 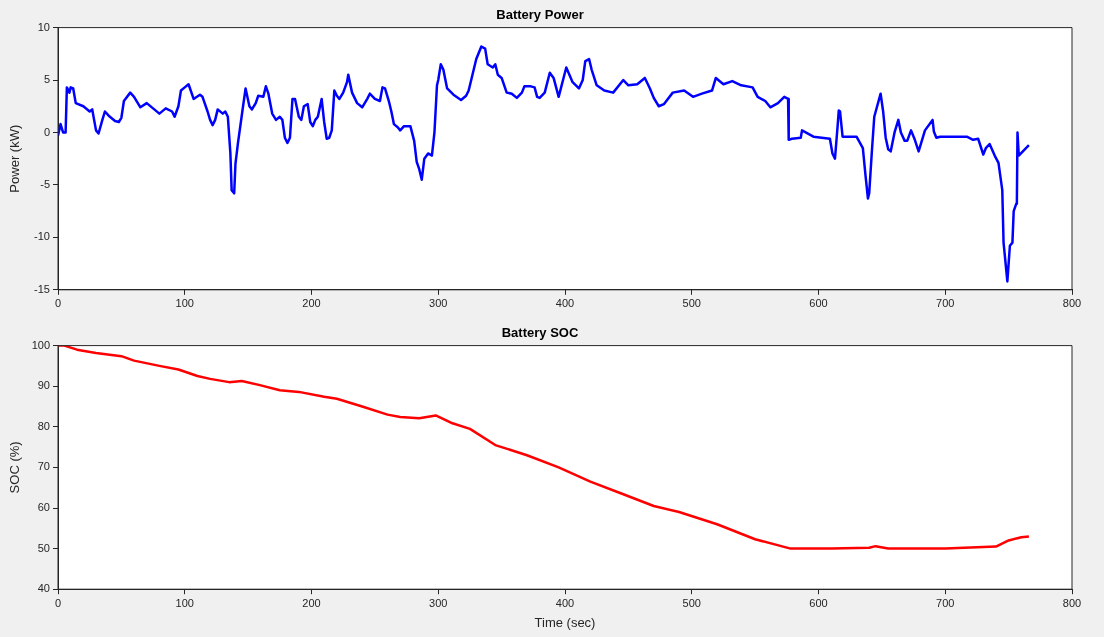 I want to click on y-axis-title: Power (kW), so click(x=15, y=158).